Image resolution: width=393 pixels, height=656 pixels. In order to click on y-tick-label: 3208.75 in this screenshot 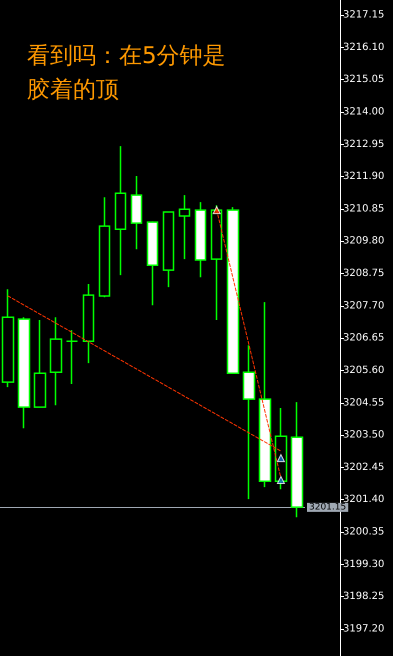, I will do `click(363, 274)`.